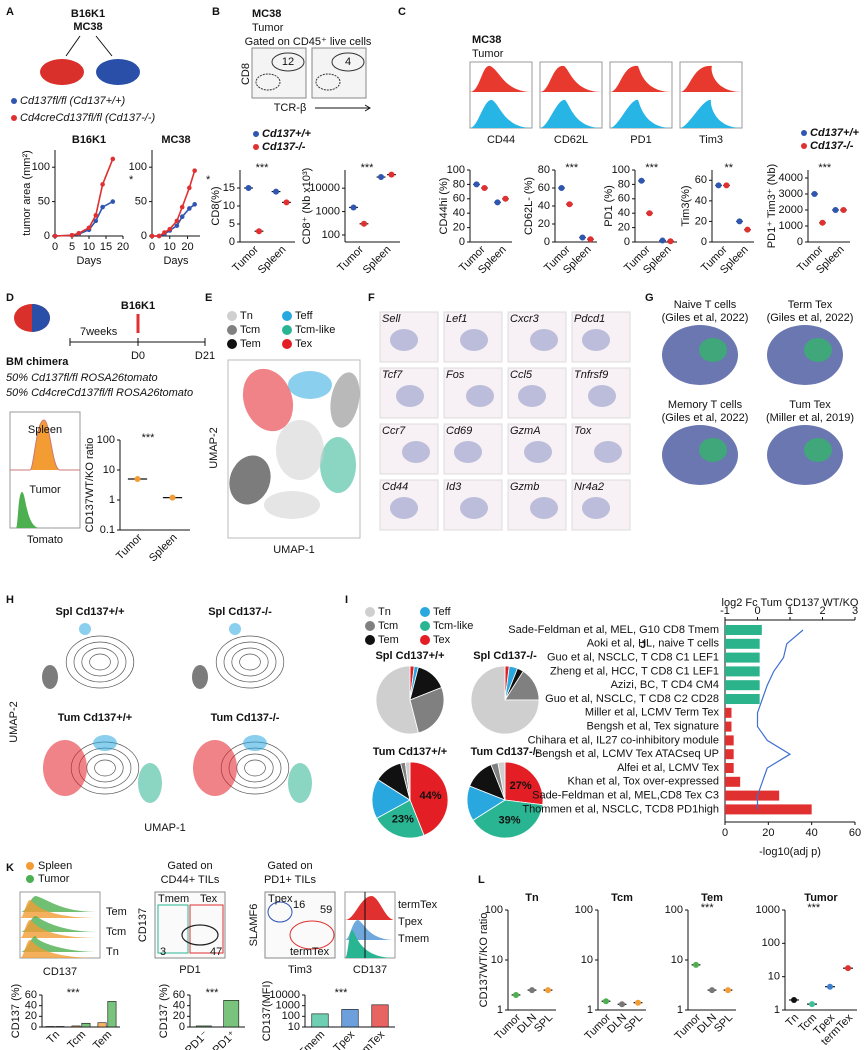  What do you see at coordinates (310, 952) in the screenshot?
I see `label: termTex` at bounding box center [310, 952].